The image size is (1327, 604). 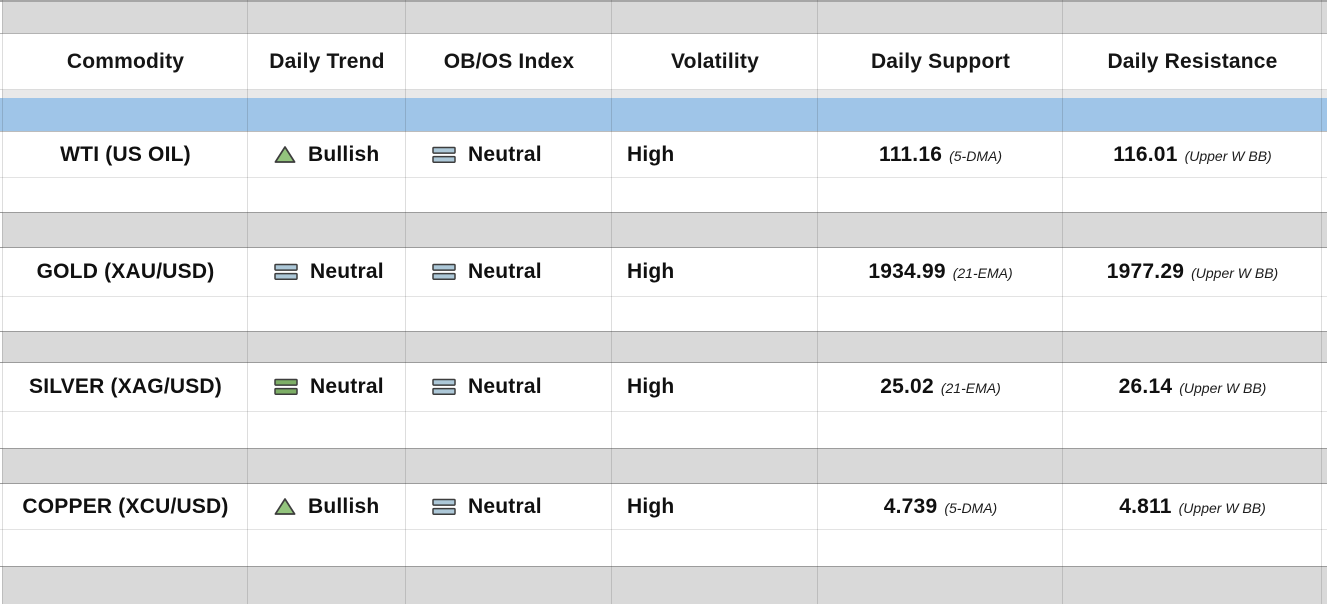 I want to click on commodity-cell: GOLD (XAU/USD), so click(x=125, y=272).